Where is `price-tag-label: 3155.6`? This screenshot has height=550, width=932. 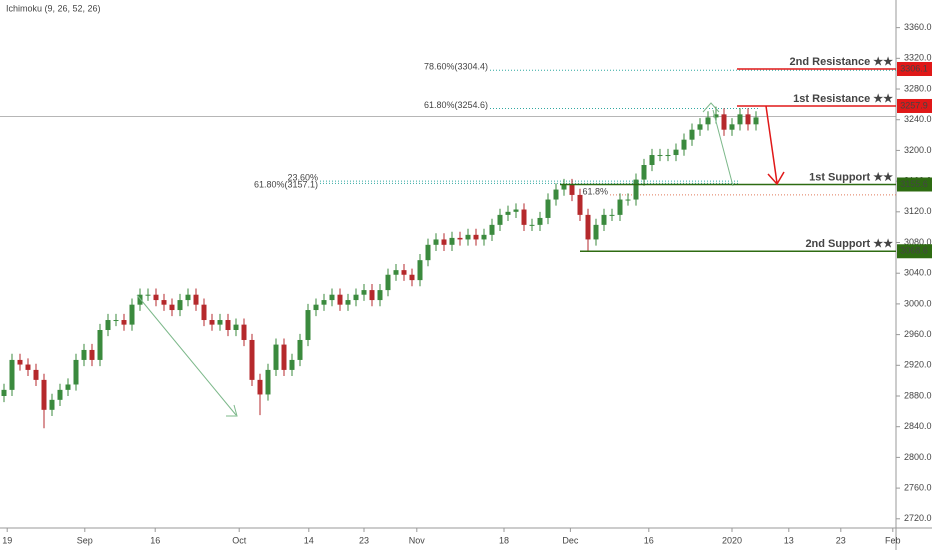
price-tag-label: 3155.6 is located at coordinates (914, 184).